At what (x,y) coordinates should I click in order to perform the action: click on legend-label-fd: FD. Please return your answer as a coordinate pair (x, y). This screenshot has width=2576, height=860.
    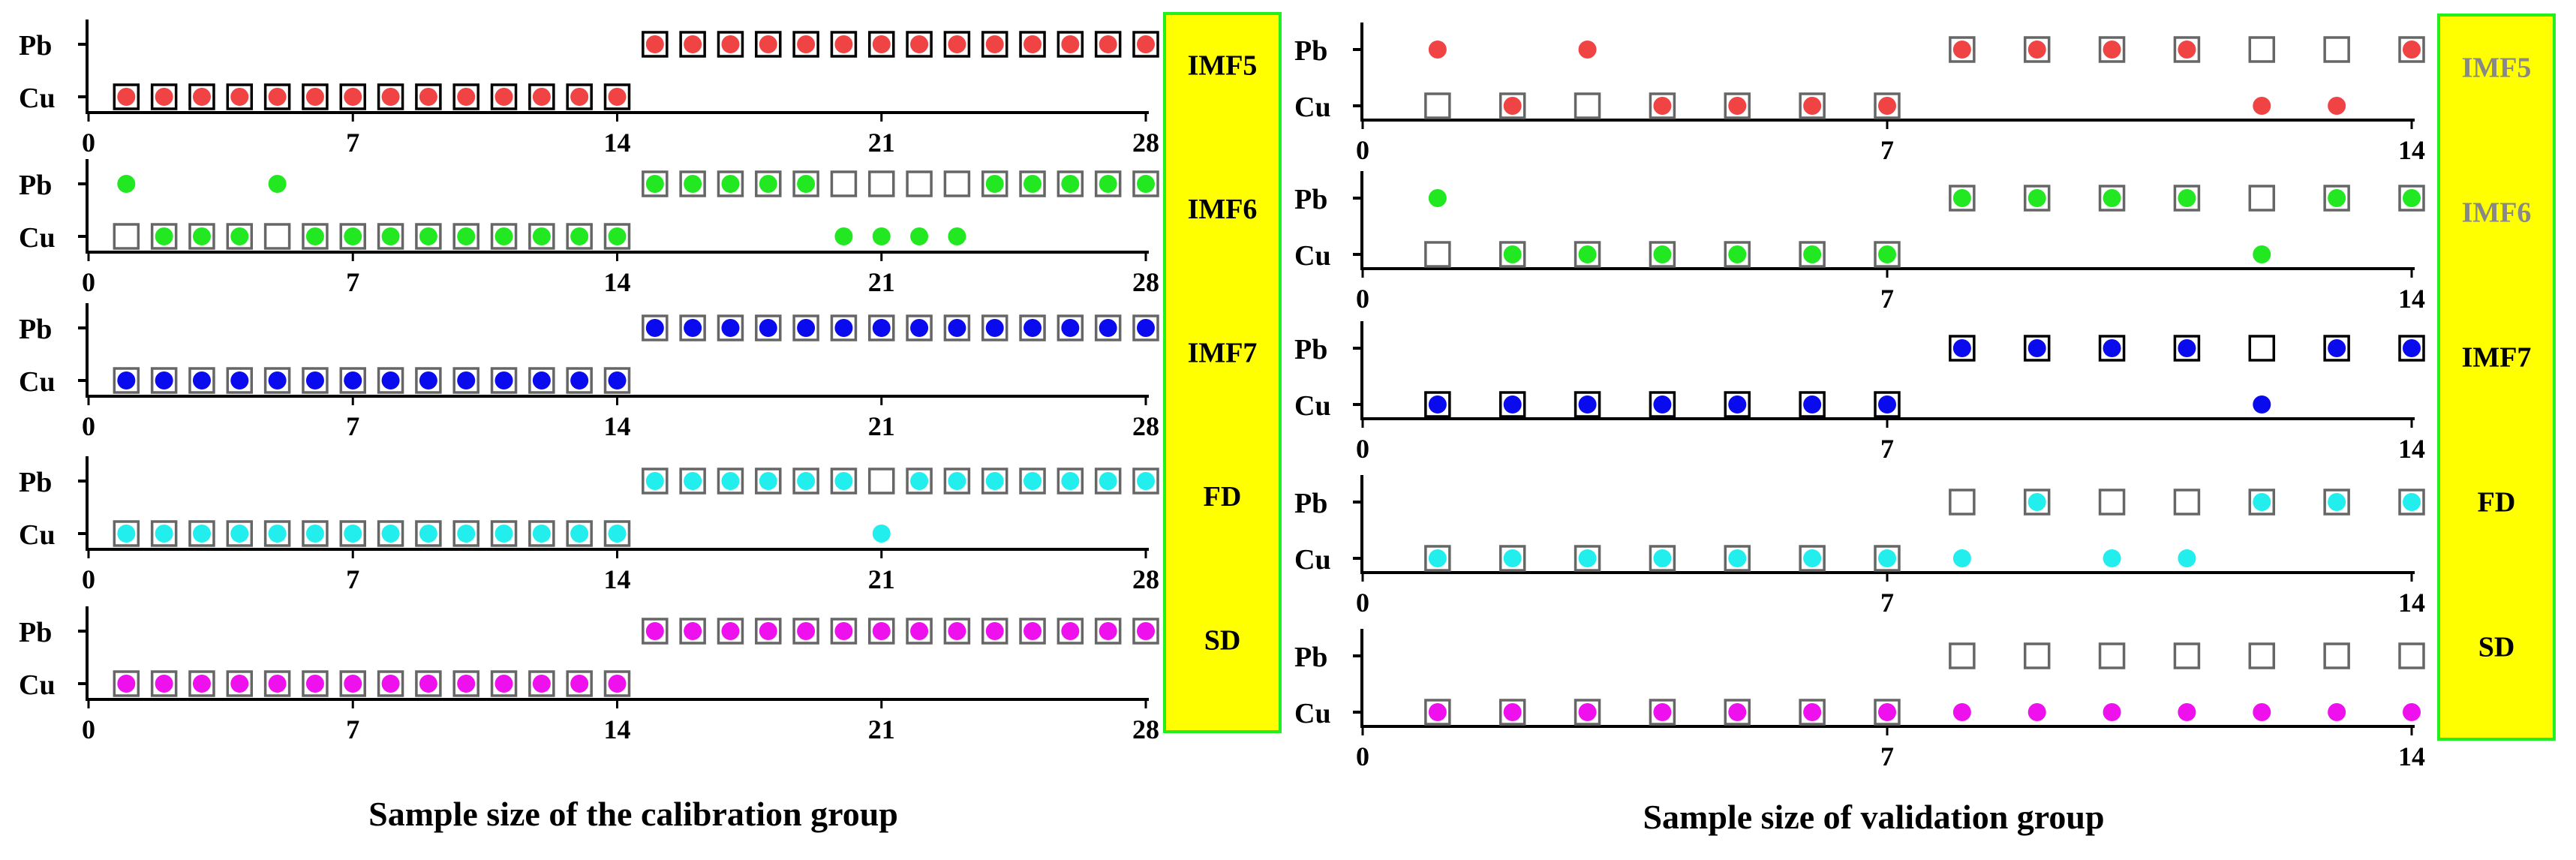
    Looking at the image, I should click on (1223, 497).